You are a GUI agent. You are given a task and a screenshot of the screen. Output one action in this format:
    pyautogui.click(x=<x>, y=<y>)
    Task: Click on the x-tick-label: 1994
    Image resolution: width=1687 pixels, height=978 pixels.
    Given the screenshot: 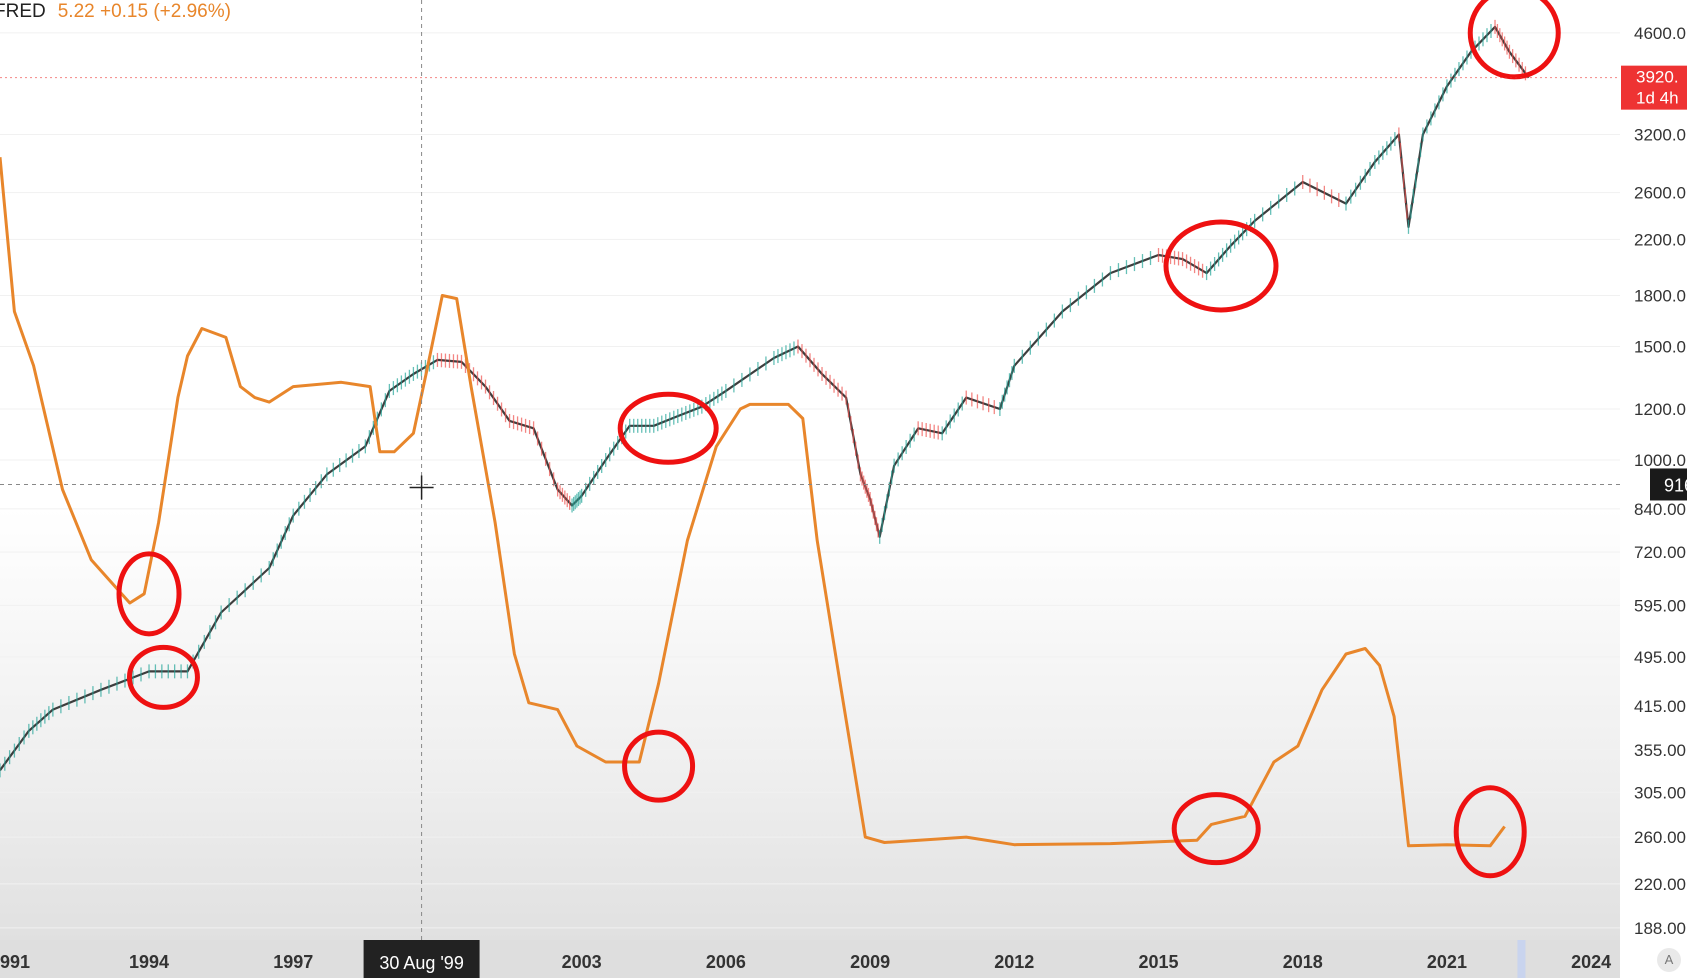 What is the action you would take?
    pyautogui.click(x=149, y=962)
    